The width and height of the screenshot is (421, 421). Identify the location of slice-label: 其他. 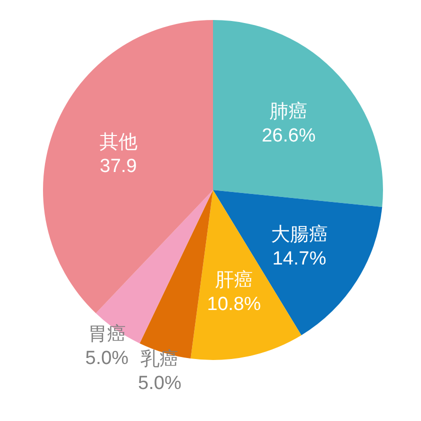
(118, 143).